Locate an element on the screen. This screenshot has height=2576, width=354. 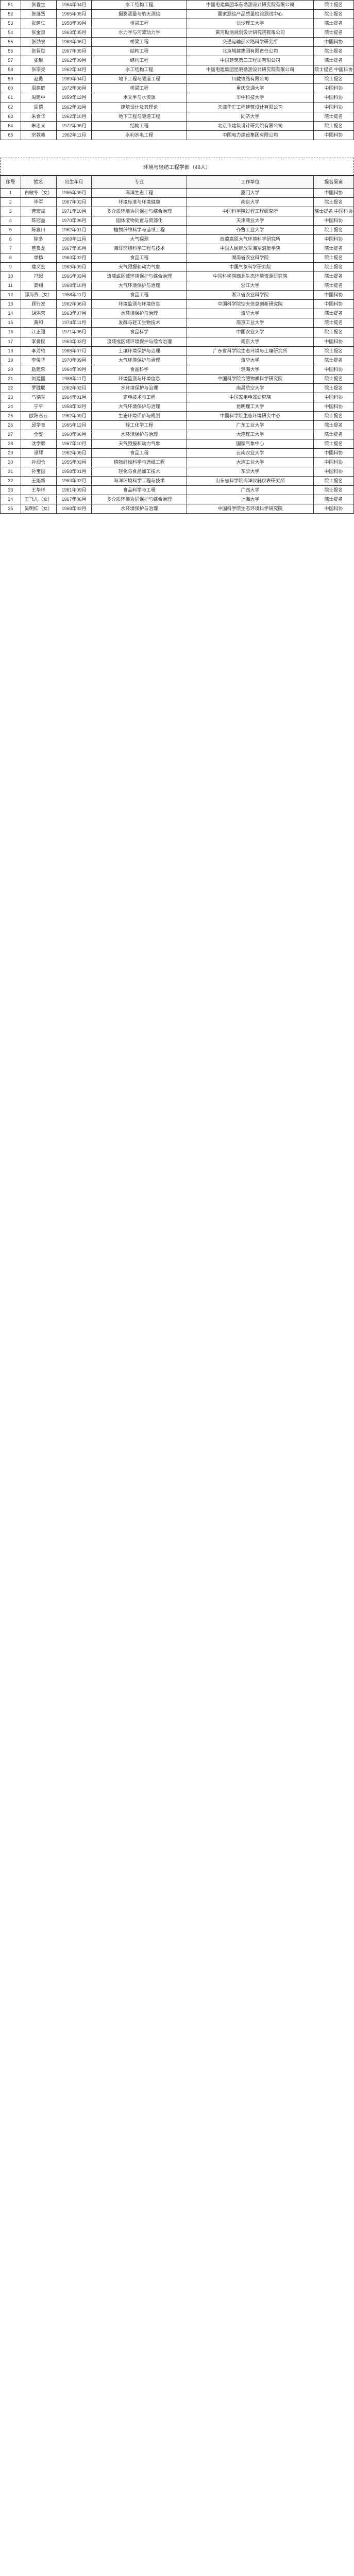
table-row: 34 王飞儿（女） 1967年06月 多介质环境协同保护与综合治理 上海大学 院士提名 is located at coordinates (177, 500).